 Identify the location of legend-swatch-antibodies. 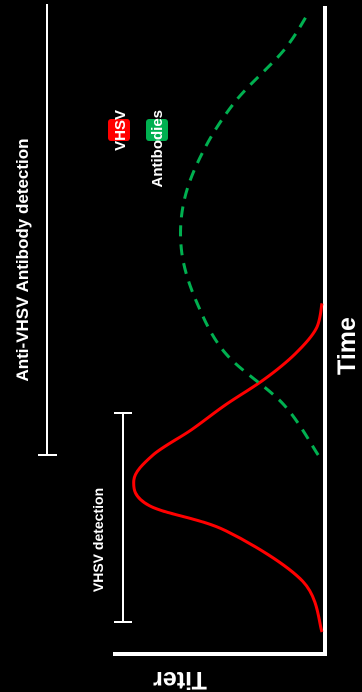
(157, 130).